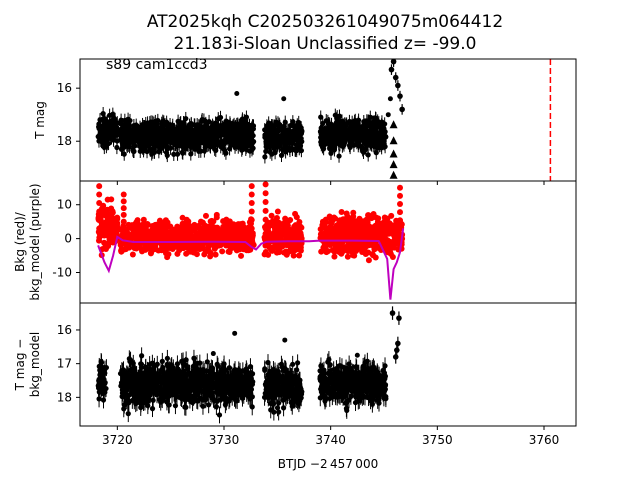 Image resolution: width=640 pixels, height=480 pixels. What do you see at coordinates (251, 264) in the screenshot?
I see `bkg-model-line` at bounding box center [251, 264].